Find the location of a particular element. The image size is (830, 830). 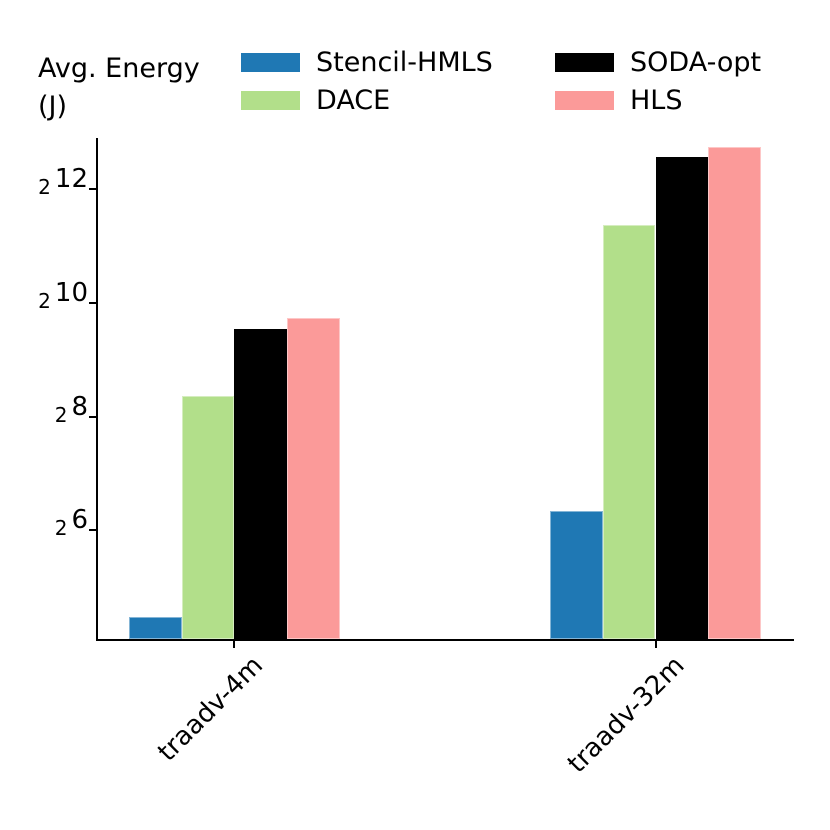

bar-hls-traadv-4m is located at coordinates (313, 478).